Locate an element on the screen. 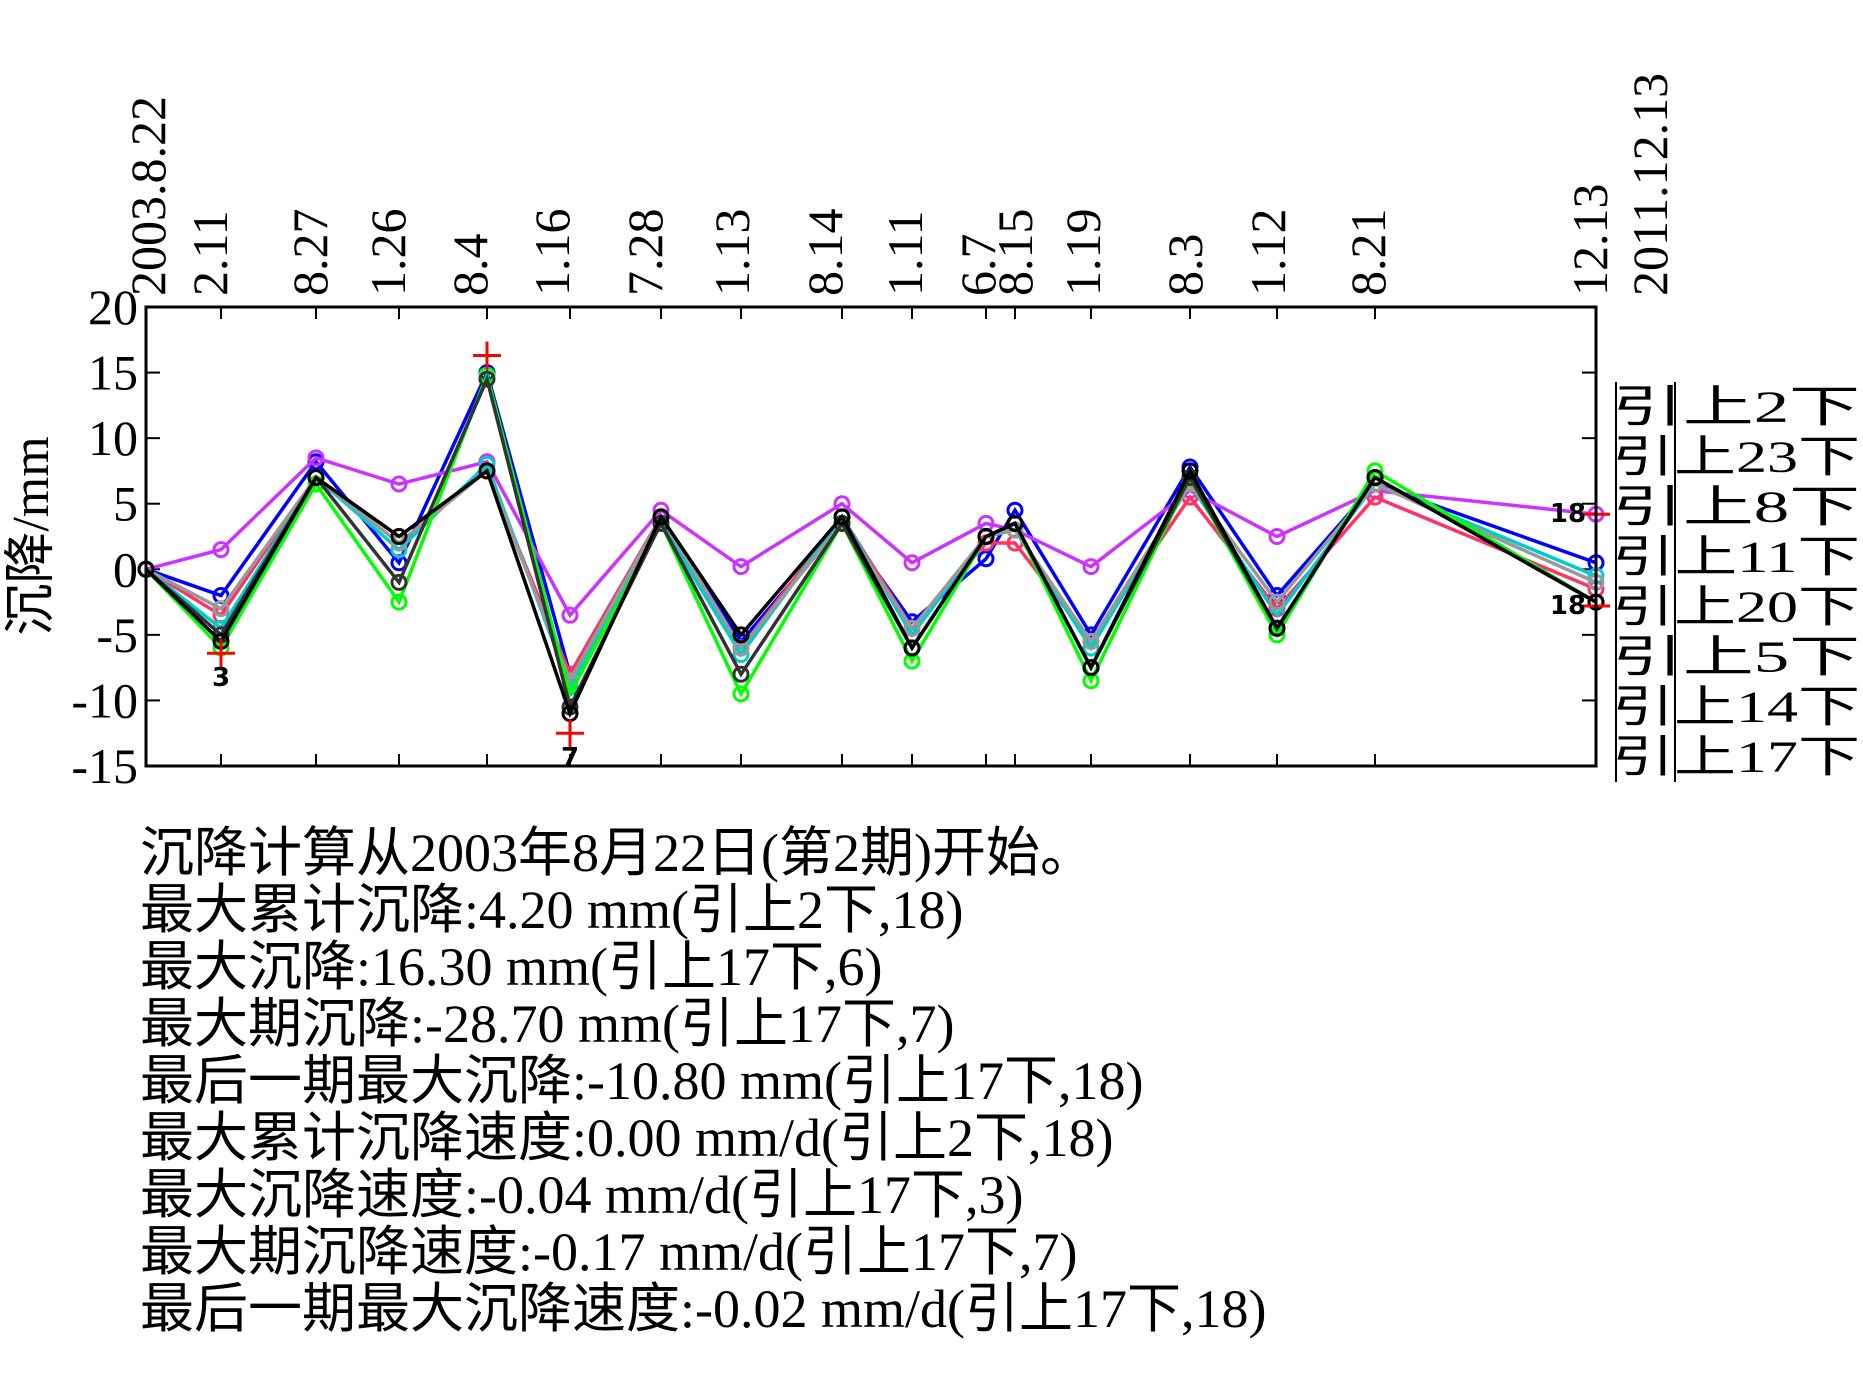  note-line: 最大累计沉降:4.20 mm(引上2下,18) is located at coordinates (552, 910).